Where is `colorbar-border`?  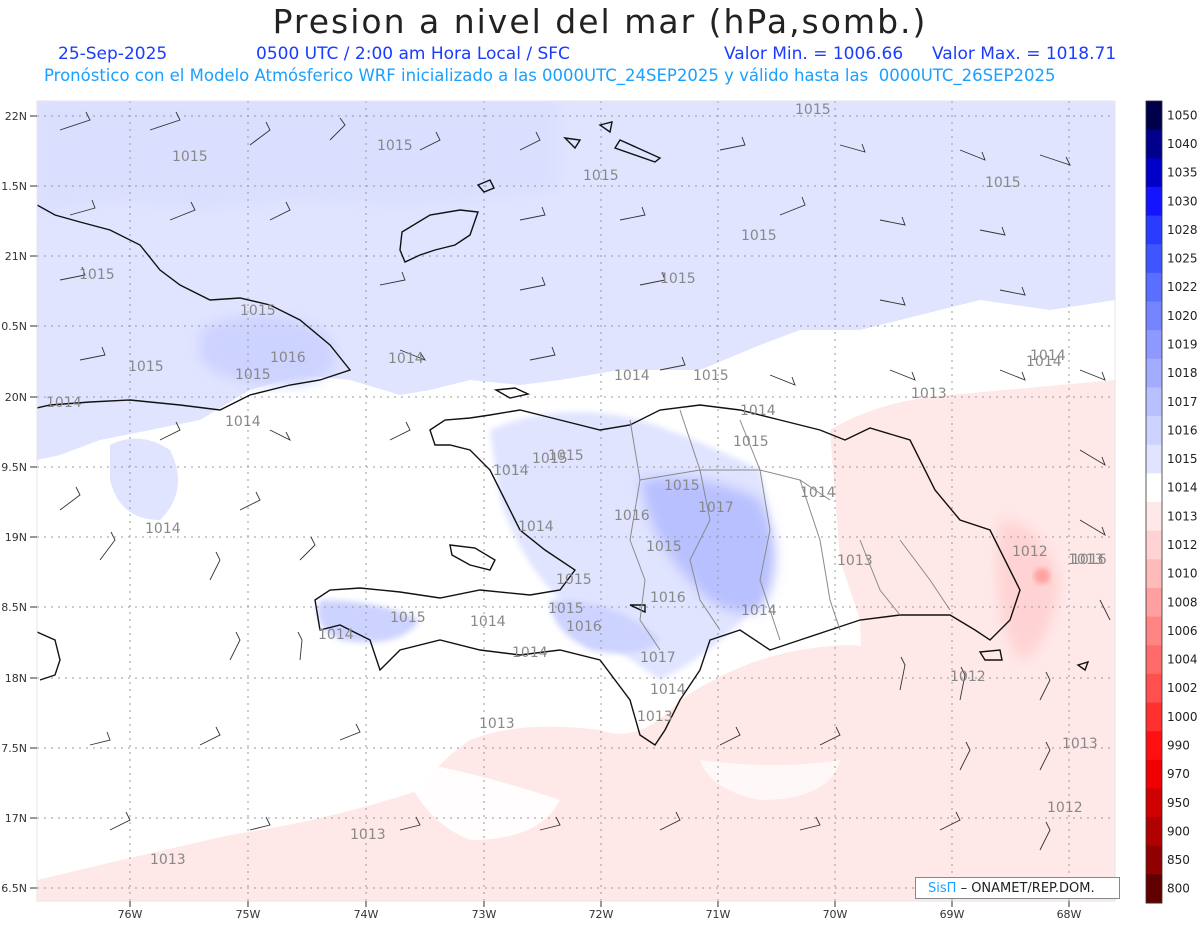
colorbar-border is located at coordinates (1154, 502).